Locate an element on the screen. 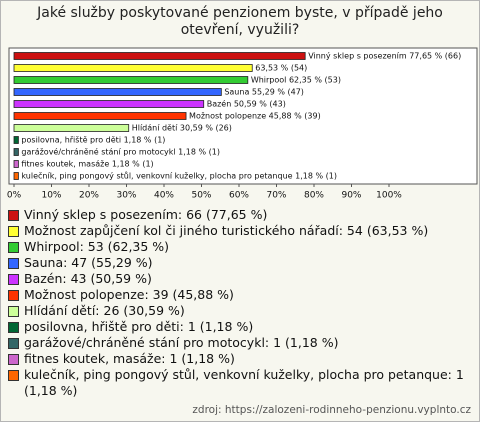  legend-label: Hlídání dětí: 26 (30,59 %) is located at coordinates (104, 310).